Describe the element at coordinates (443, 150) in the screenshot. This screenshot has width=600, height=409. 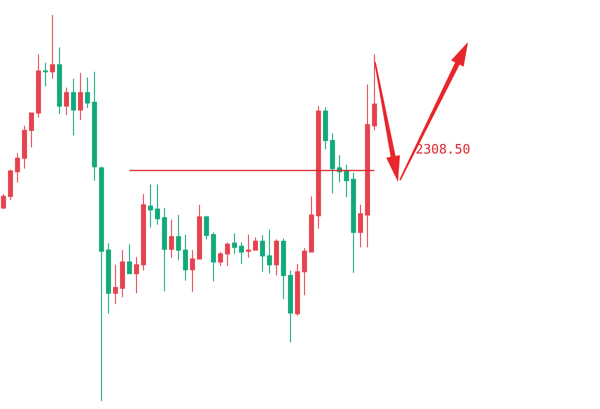
I see `text: 2308.50` at that location.